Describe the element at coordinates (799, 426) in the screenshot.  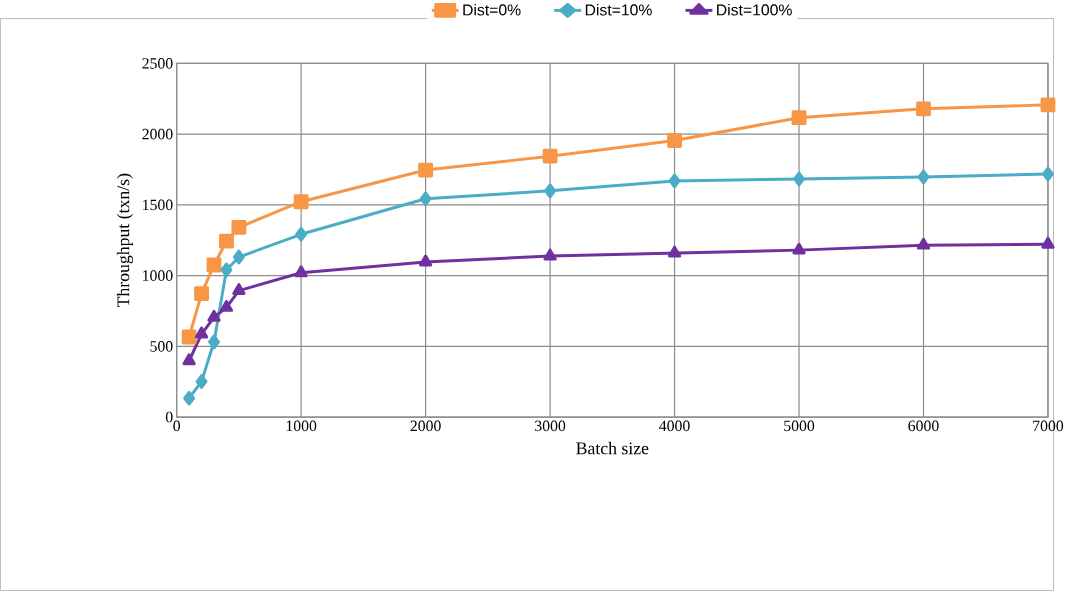
I see `x-tick-label: 5000` at that location.